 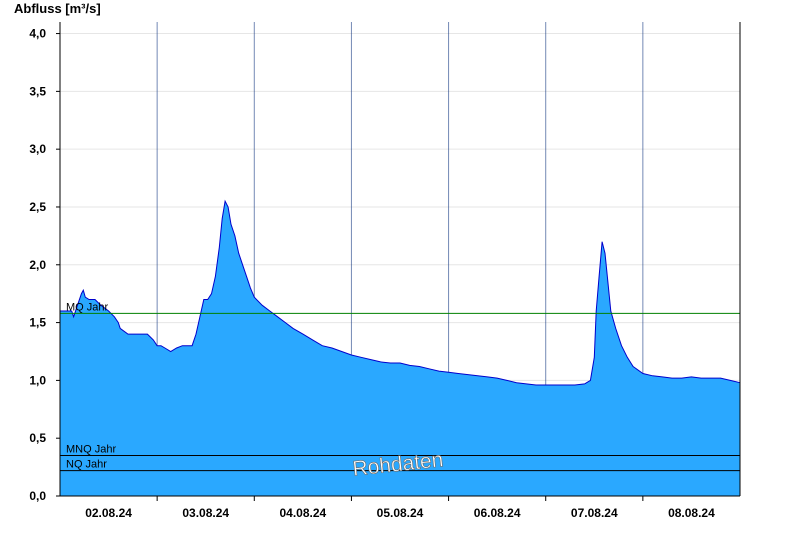 What do you see at coordinates (37, 149) in the screenshot?
I see `y-tick-label: 3,0` at bounding box center [37, 149].